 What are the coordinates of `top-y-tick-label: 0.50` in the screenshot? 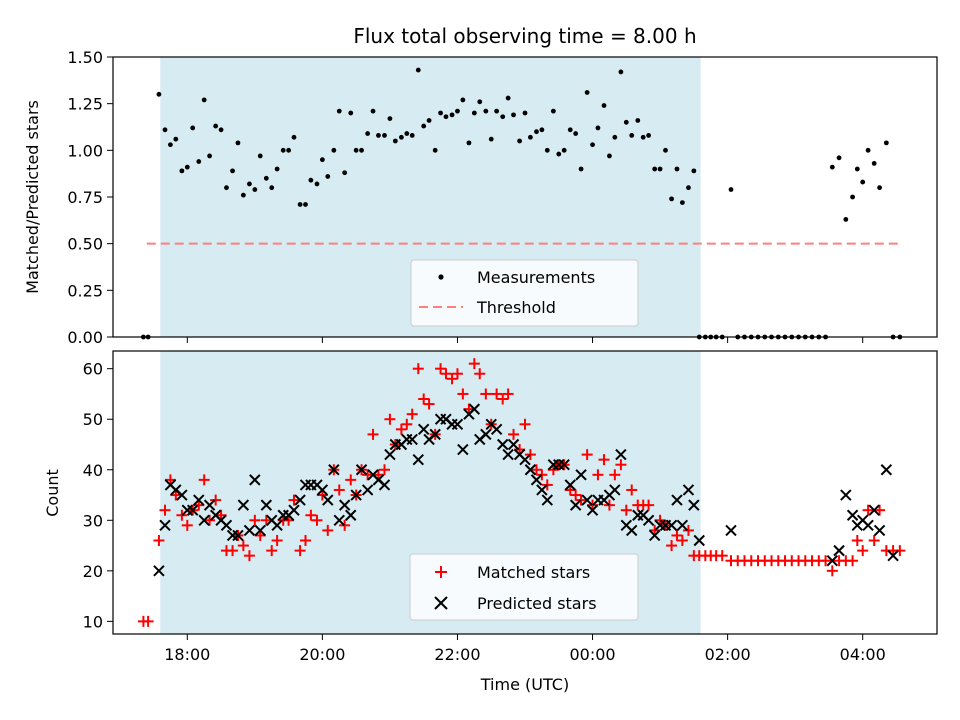 It's located at (85, 244).